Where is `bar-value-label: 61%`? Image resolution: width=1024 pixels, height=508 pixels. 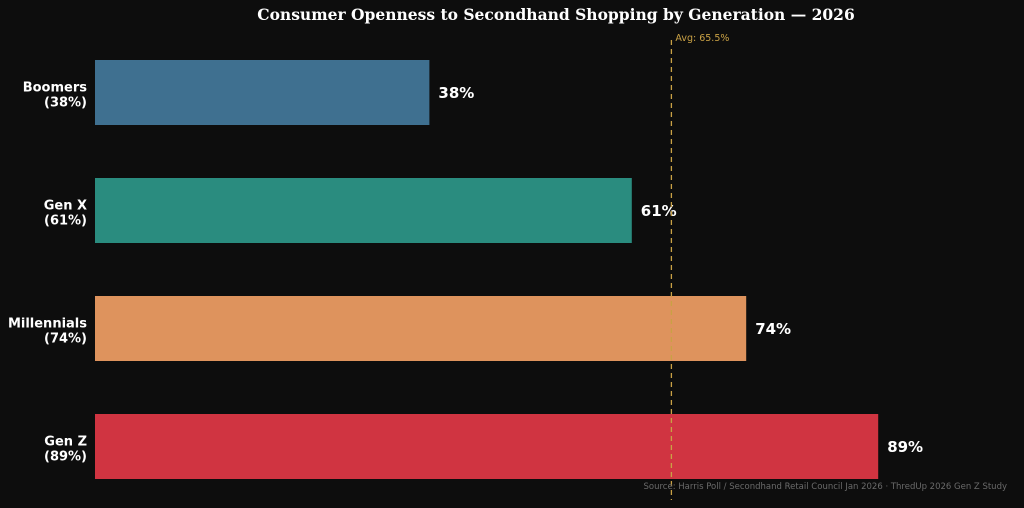 bar-value-label: 61% is located at coordinates (659, 211).